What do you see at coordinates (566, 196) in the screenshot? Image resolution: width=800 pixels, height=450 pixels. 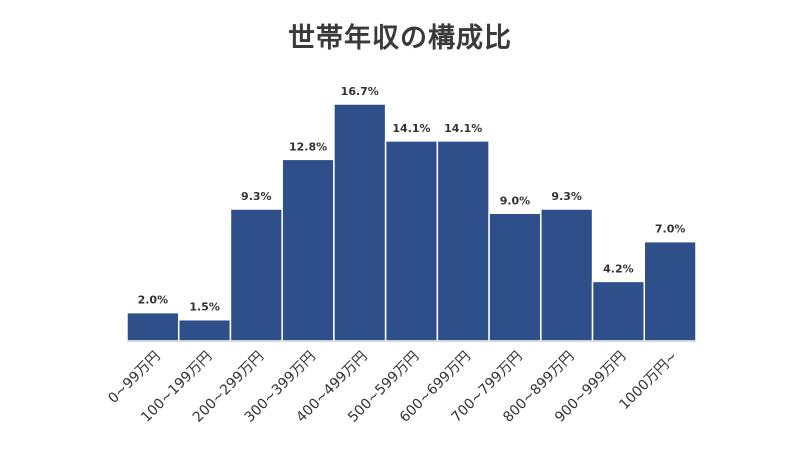 I see `data-label-8: 9.3%` at bounding box center [566, 196].